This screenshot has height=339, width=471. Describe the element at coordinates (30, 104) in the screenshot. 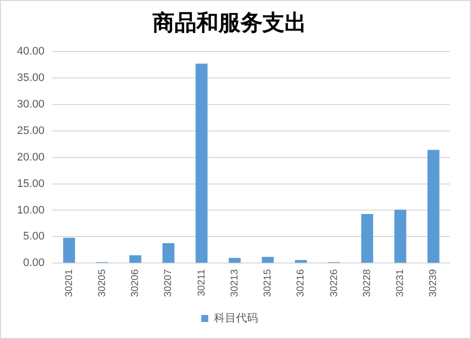

I see `y-tick-label: 30.00` at that location.